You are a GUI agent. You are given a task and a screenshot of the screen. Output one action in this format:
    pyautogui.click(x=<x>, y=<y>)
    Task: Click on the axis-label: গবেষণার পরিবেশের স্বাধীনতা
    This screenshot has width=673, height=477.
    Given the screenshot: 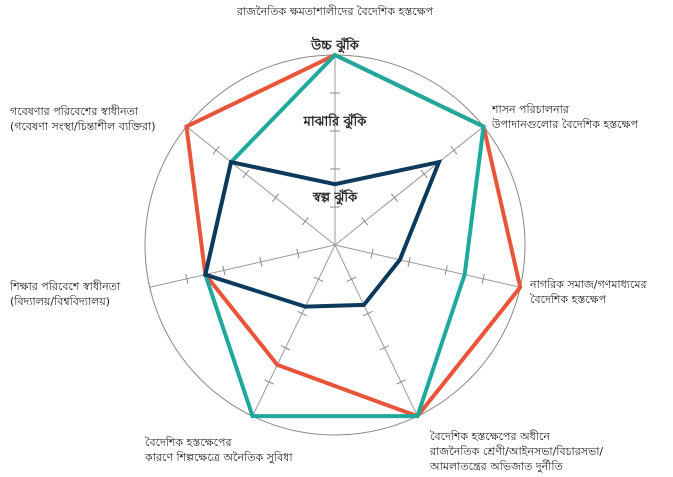 What is the action you would take?
    pyautogui.click(x=74, y=111)
    